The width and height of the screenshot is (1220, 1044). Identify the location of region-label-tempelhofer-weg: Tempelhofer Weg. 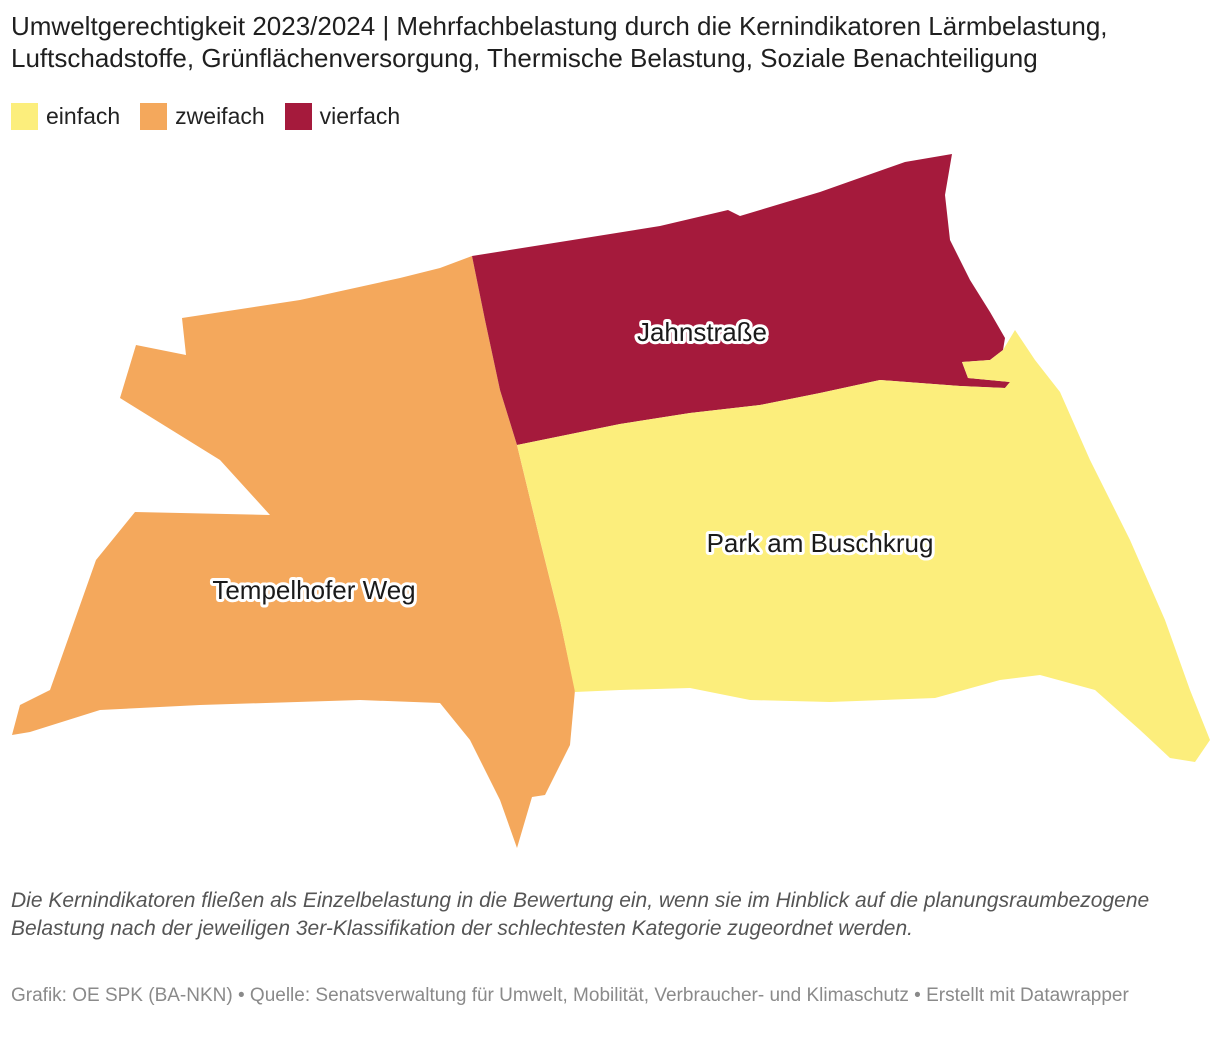
(313, 590).